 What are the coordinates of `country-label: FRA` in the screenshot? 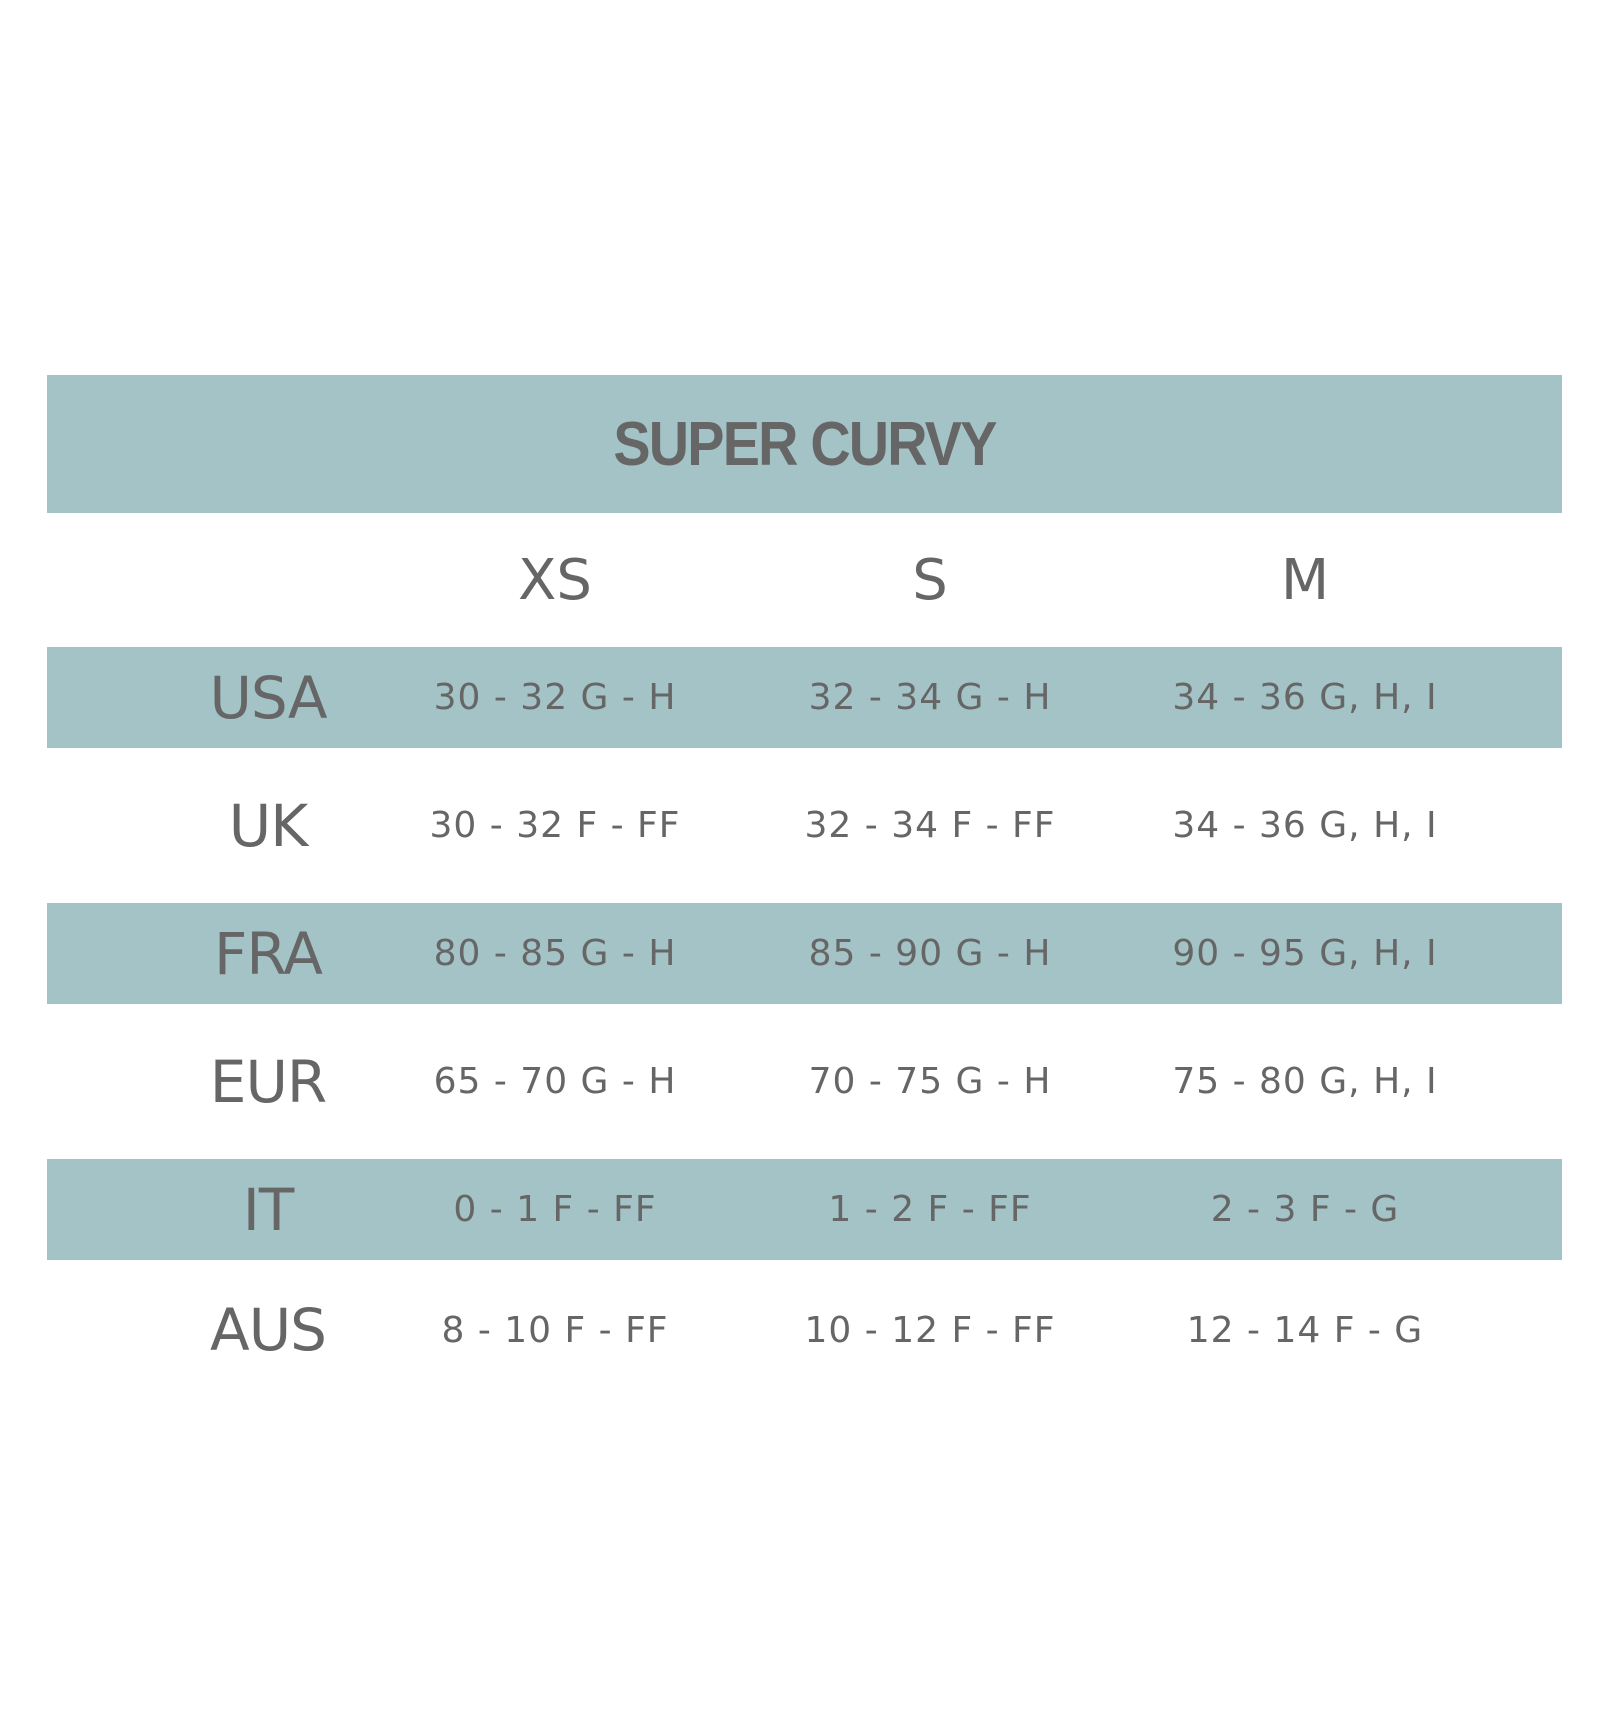 It's located at (268, 953).